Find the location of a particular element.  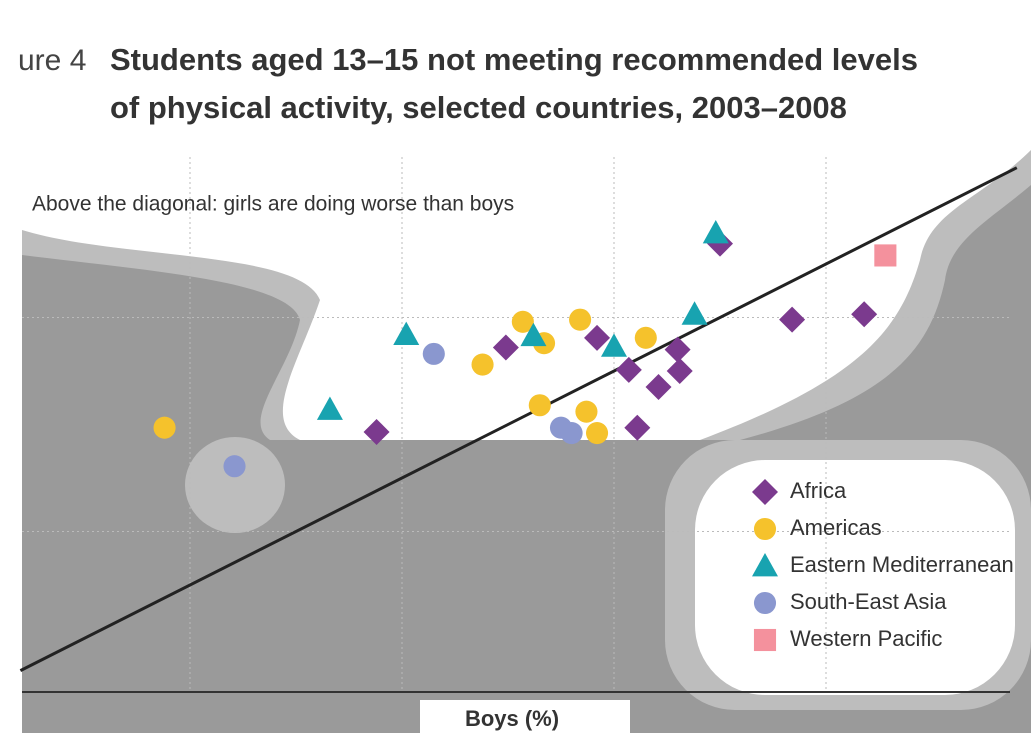

label-background is located at coordinates (525, 716).